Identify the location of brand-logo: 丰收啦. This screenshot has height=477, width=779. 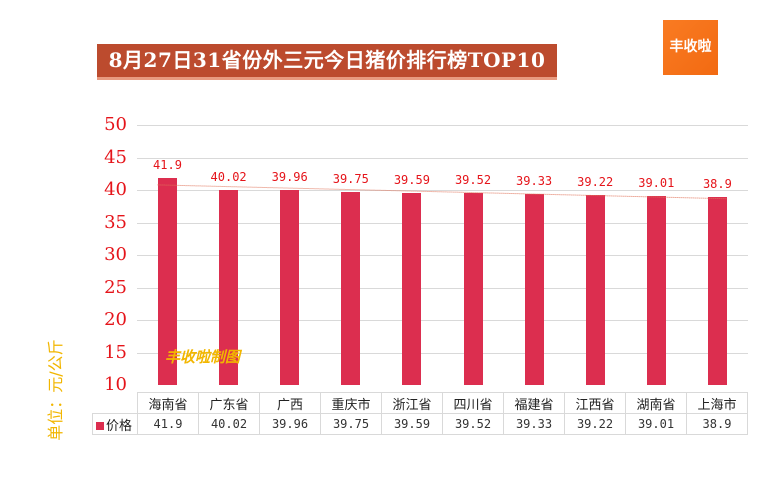
(690, 47).